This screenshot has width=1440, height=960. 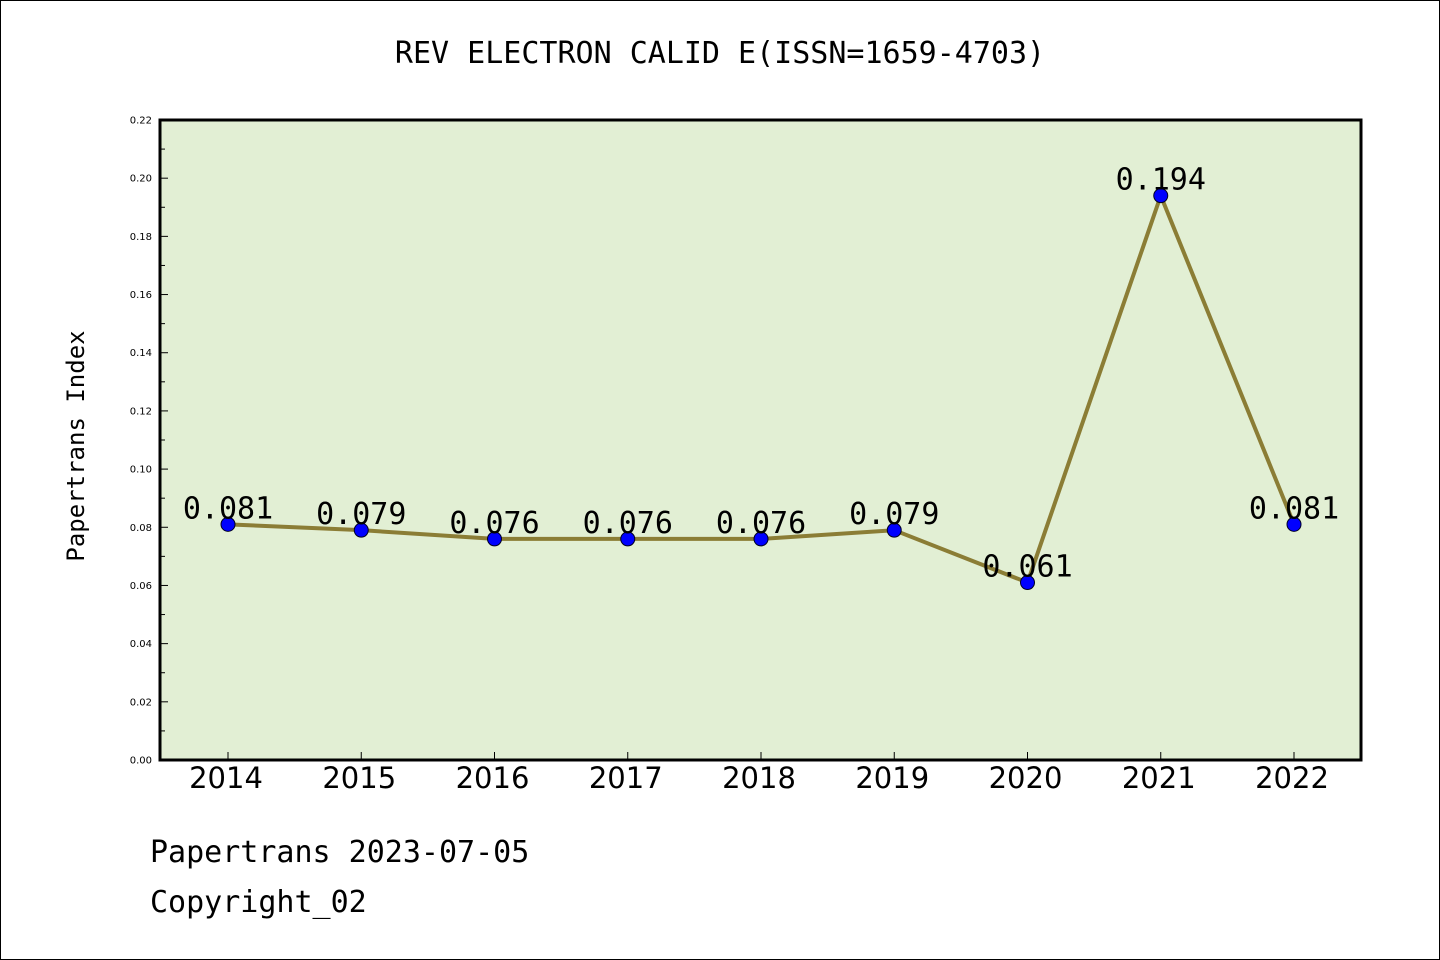 What do you see at coordinates (359, 778) in the screenshot?
I see `x-tick-label: 2015` at bounding box center [359, 778].